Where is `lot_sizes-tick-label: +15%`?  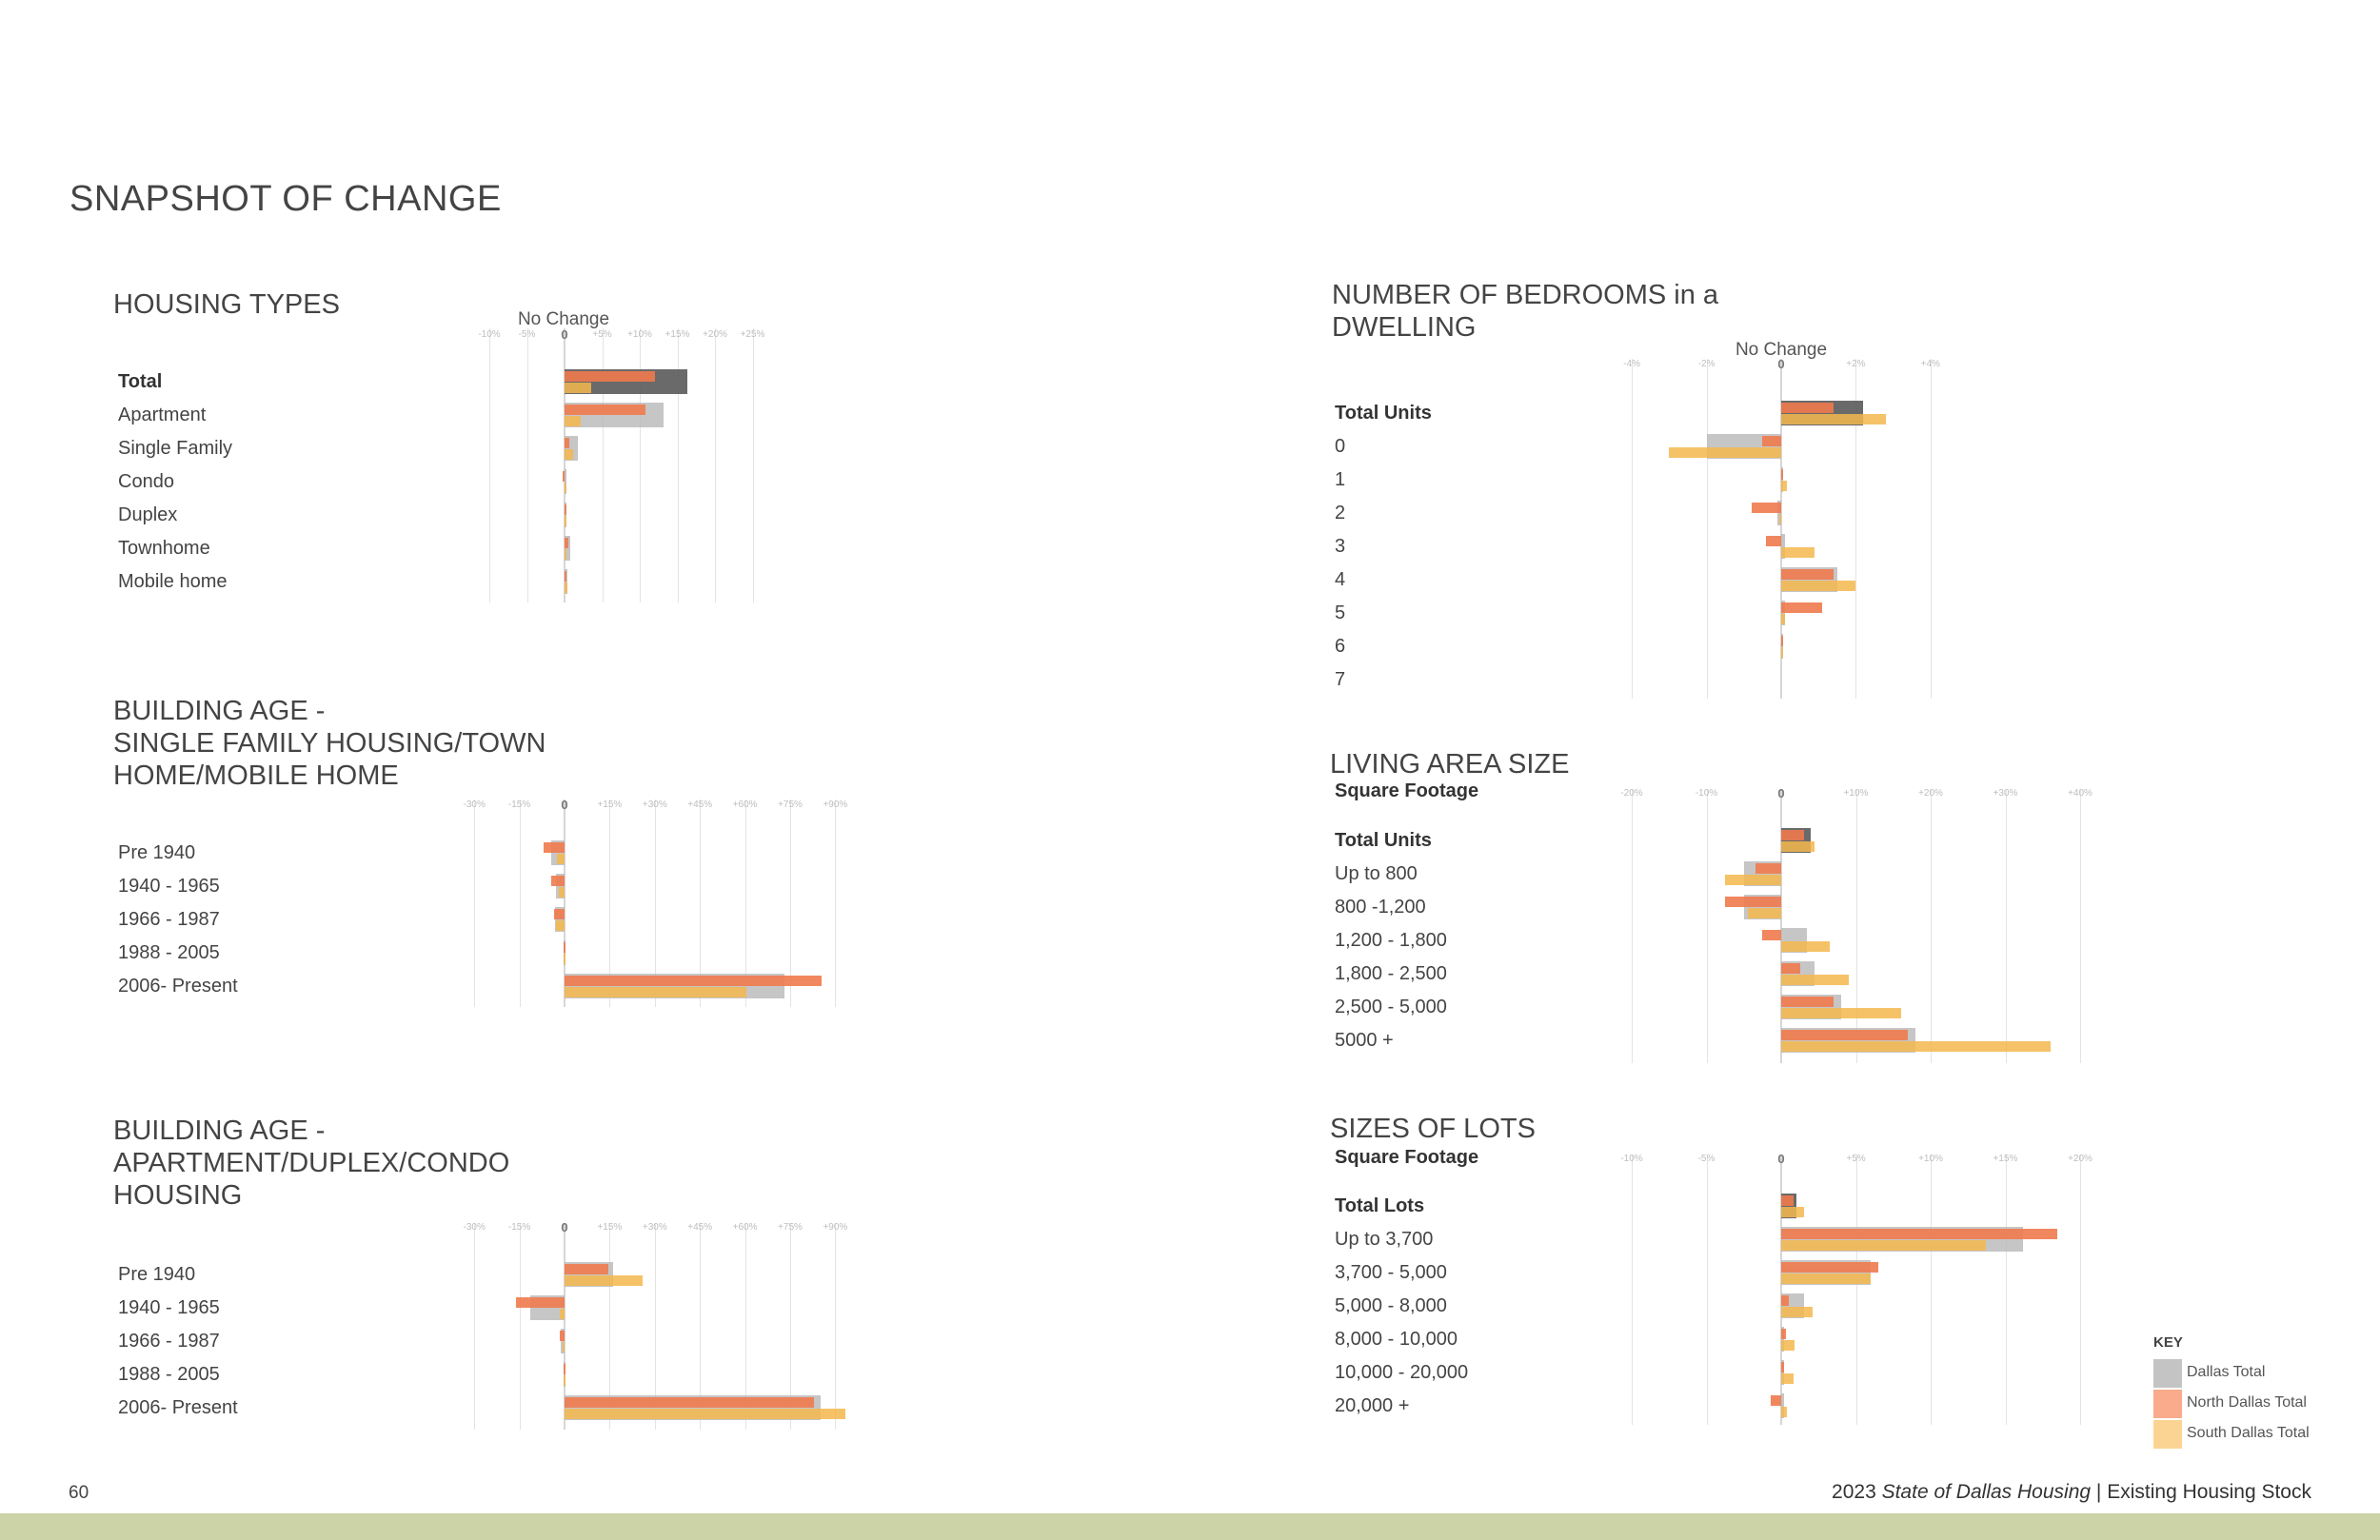 lot_sizes-tick-label: +15% is located at coordinates (2005, 1159).